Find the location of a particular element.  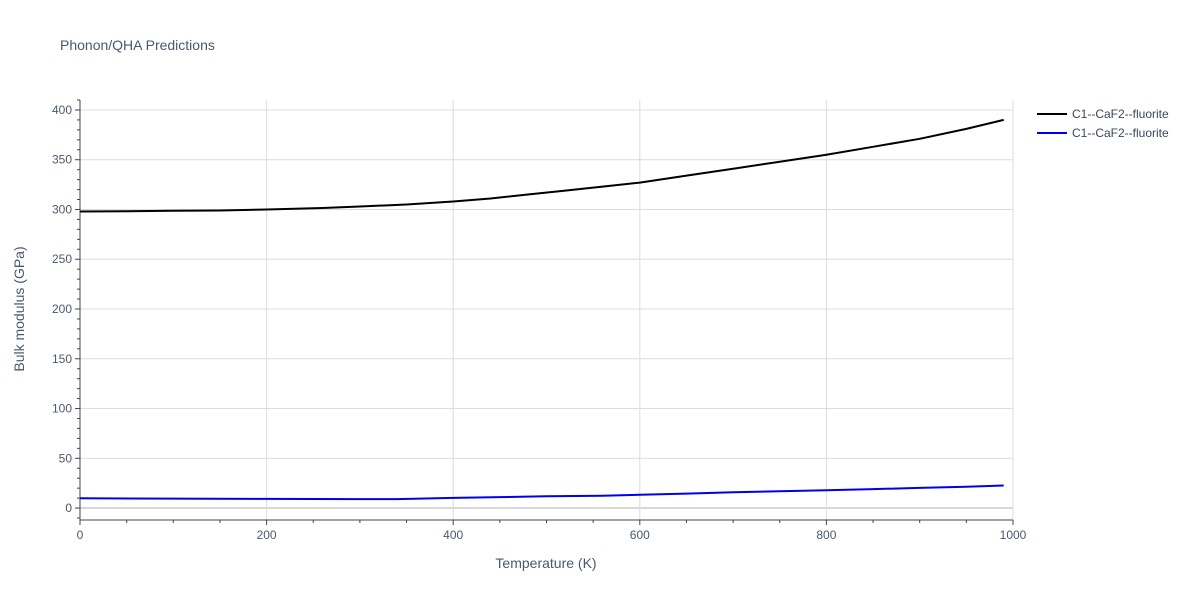

legend-label-1: C1--CaF2--fluorite is located at coordinates (1120, 114).